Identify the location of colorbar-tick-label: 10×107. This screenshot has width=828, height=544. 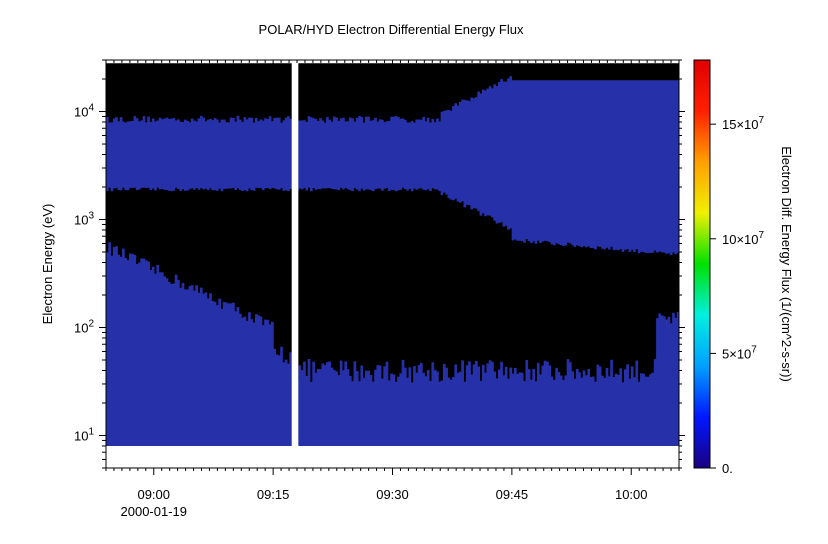
(743, 238).